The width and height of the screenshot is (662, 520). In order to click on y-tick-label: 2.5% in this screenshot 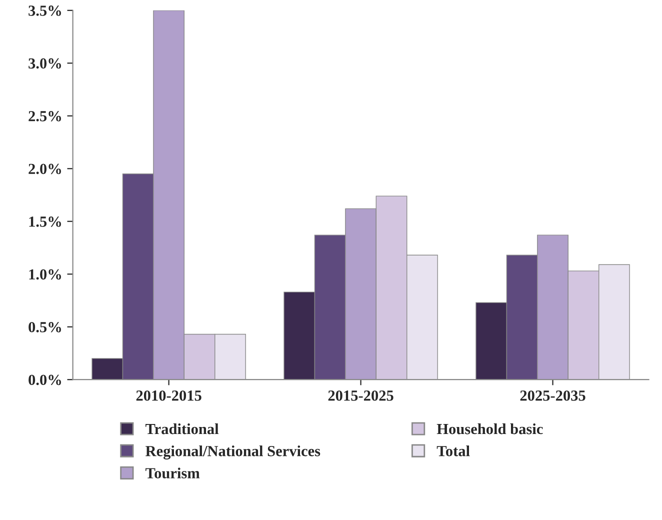, I will do `click(44, 116)`.